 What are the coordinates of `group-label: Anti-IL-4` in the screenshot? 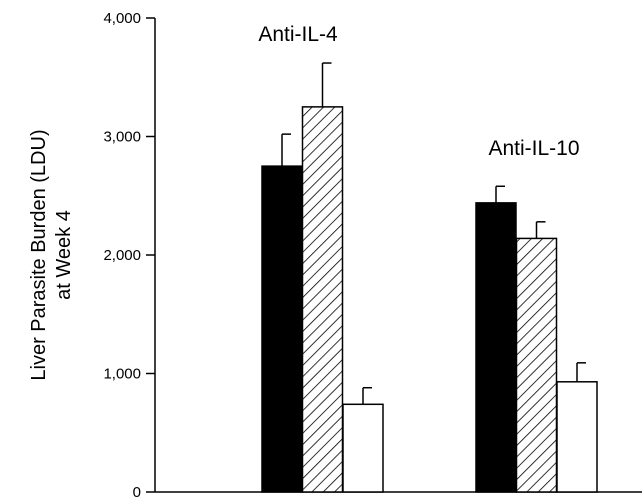 It's located at (298, 34).